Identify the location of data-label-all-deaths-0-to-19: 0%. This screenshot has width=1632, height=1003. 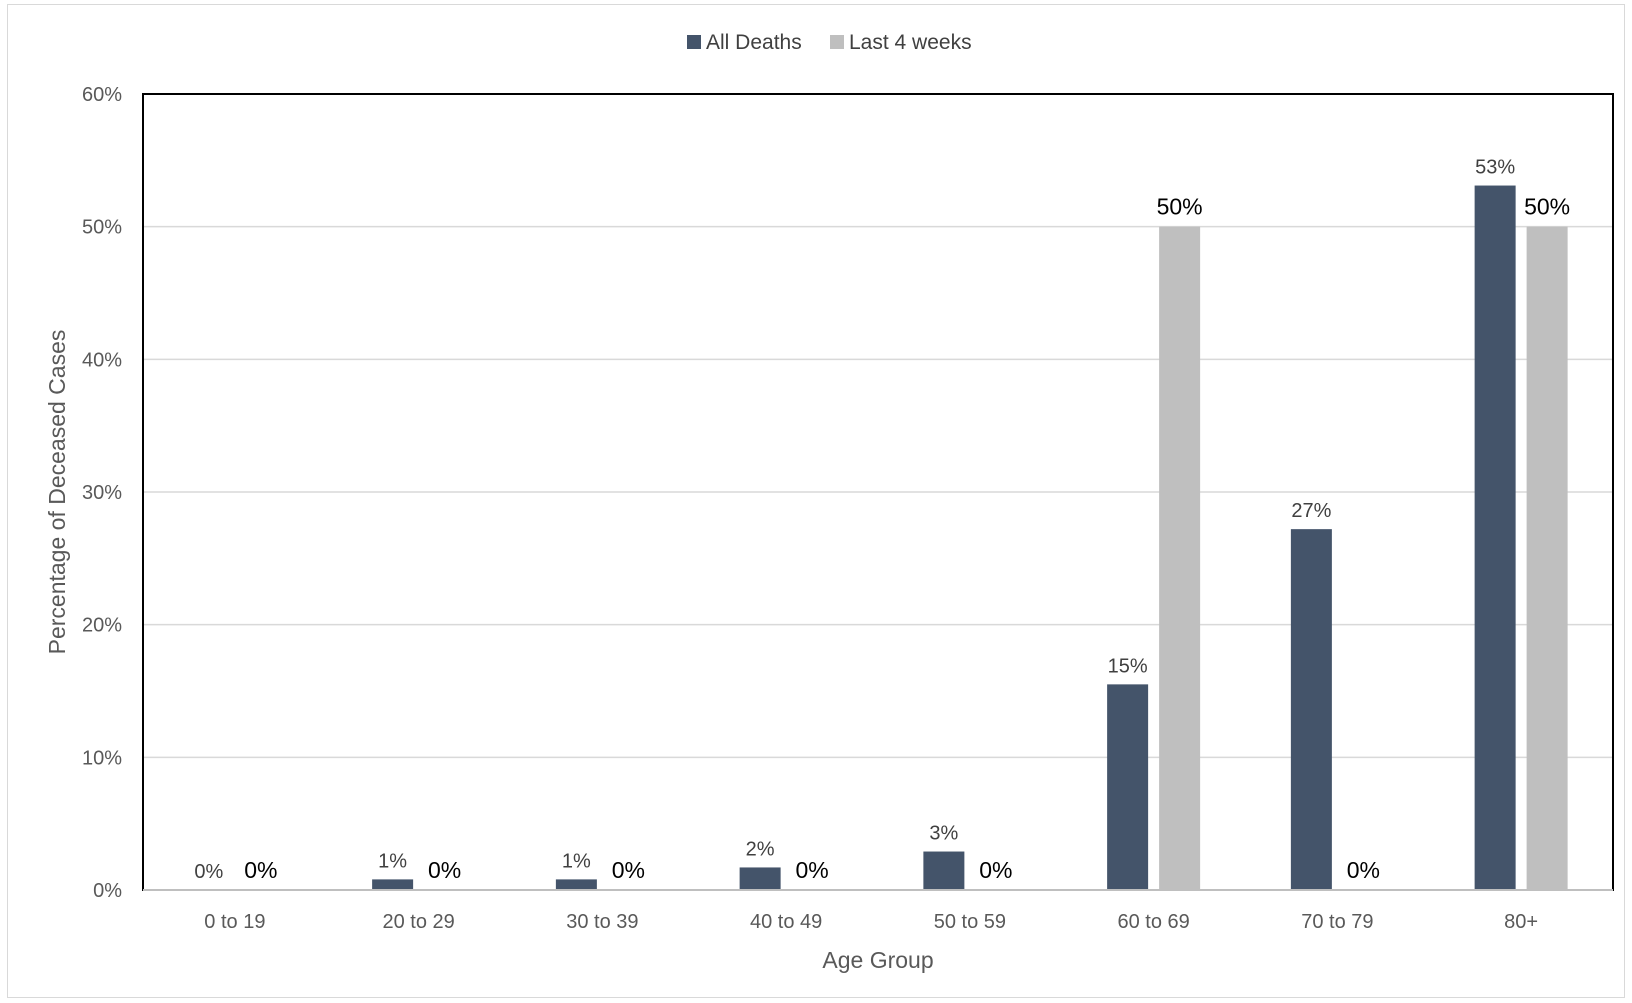
(208, 872).